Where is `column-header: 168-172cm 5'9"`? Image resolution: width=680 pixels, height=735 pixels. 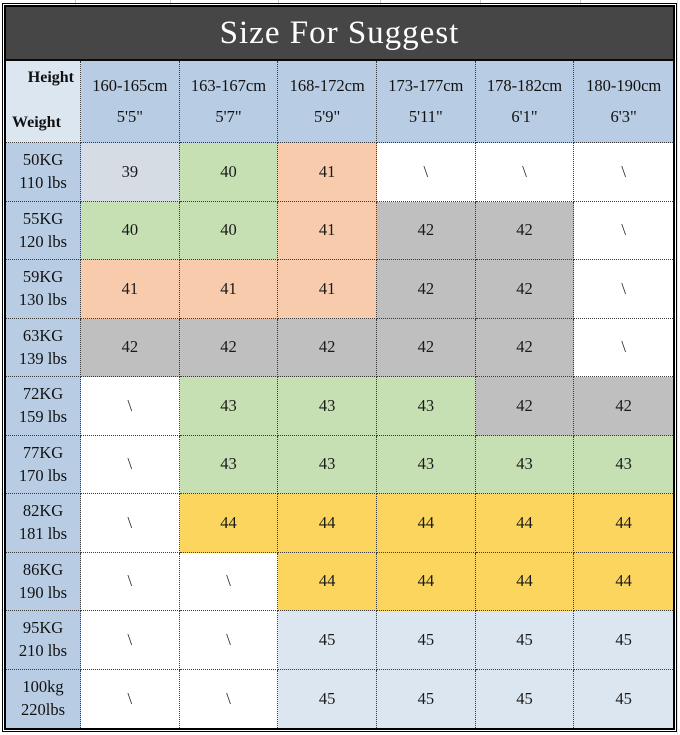
column-header: 168-172cm 5'9" is located at coordinates (327, 102).